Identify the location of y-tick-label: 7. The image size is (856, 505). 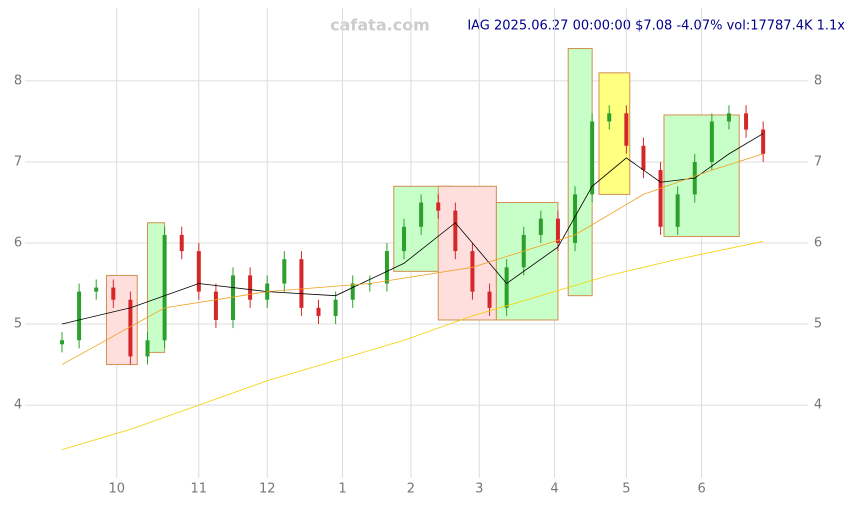
(18, 161).